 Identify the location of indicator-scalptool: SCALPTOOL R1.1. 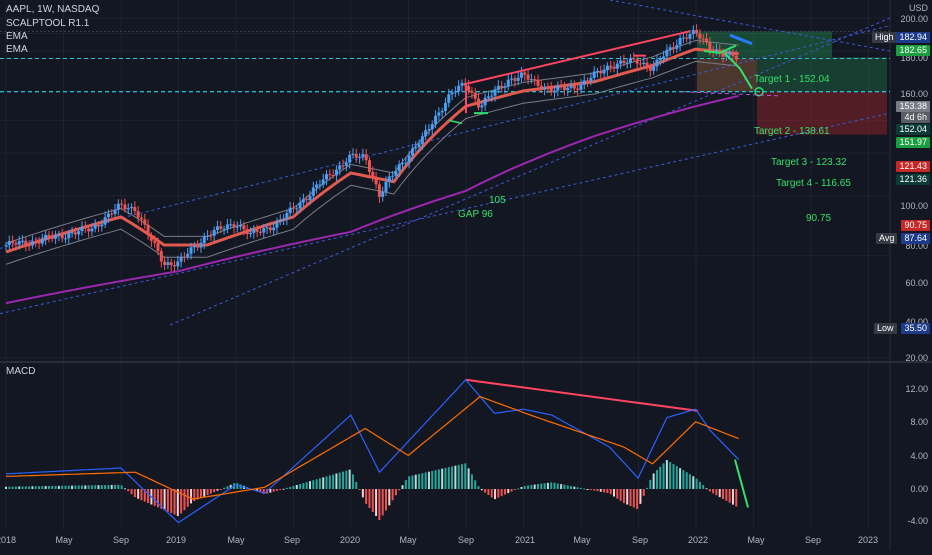
(48, 23).